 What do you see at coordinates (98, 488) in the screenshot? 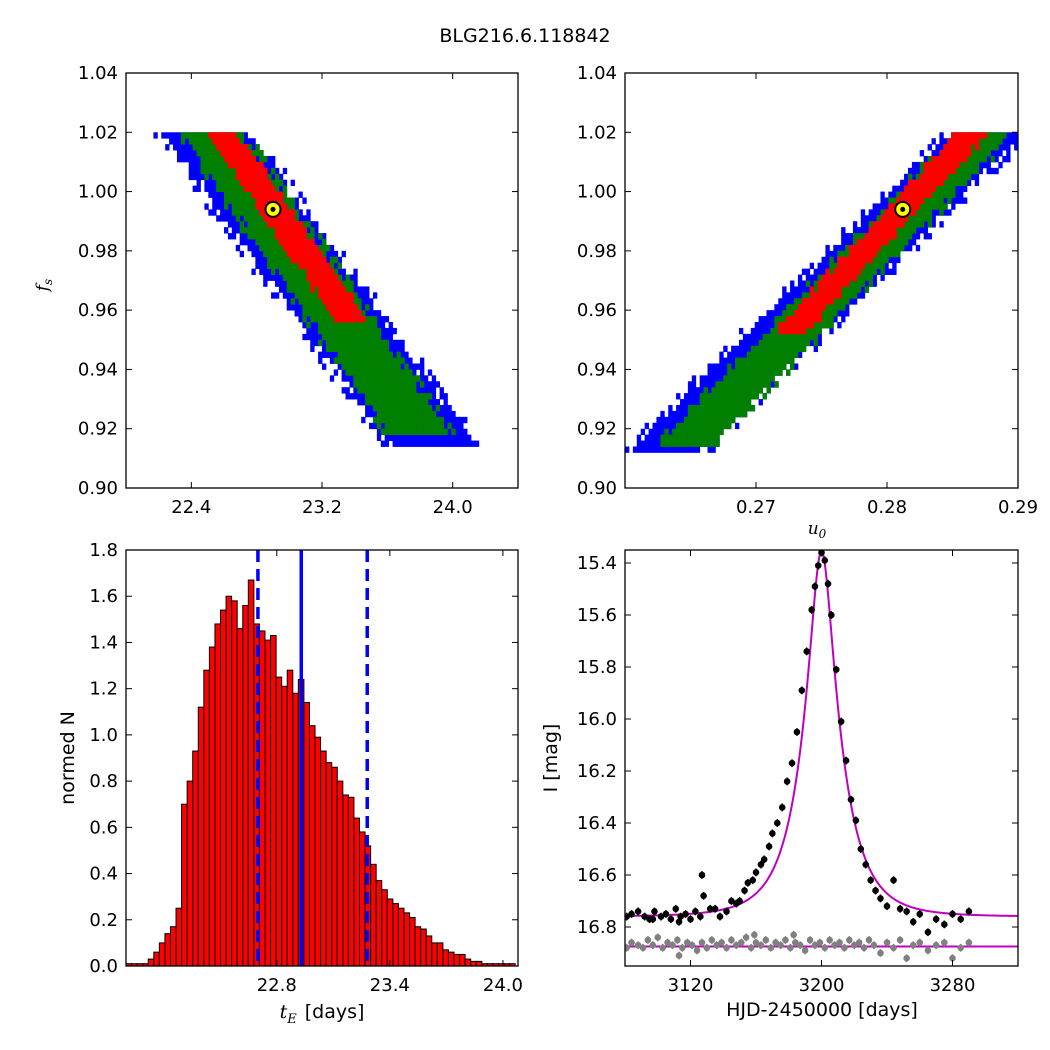
I see `y-tick-label: 0.90` at bounding box center [98, 488].